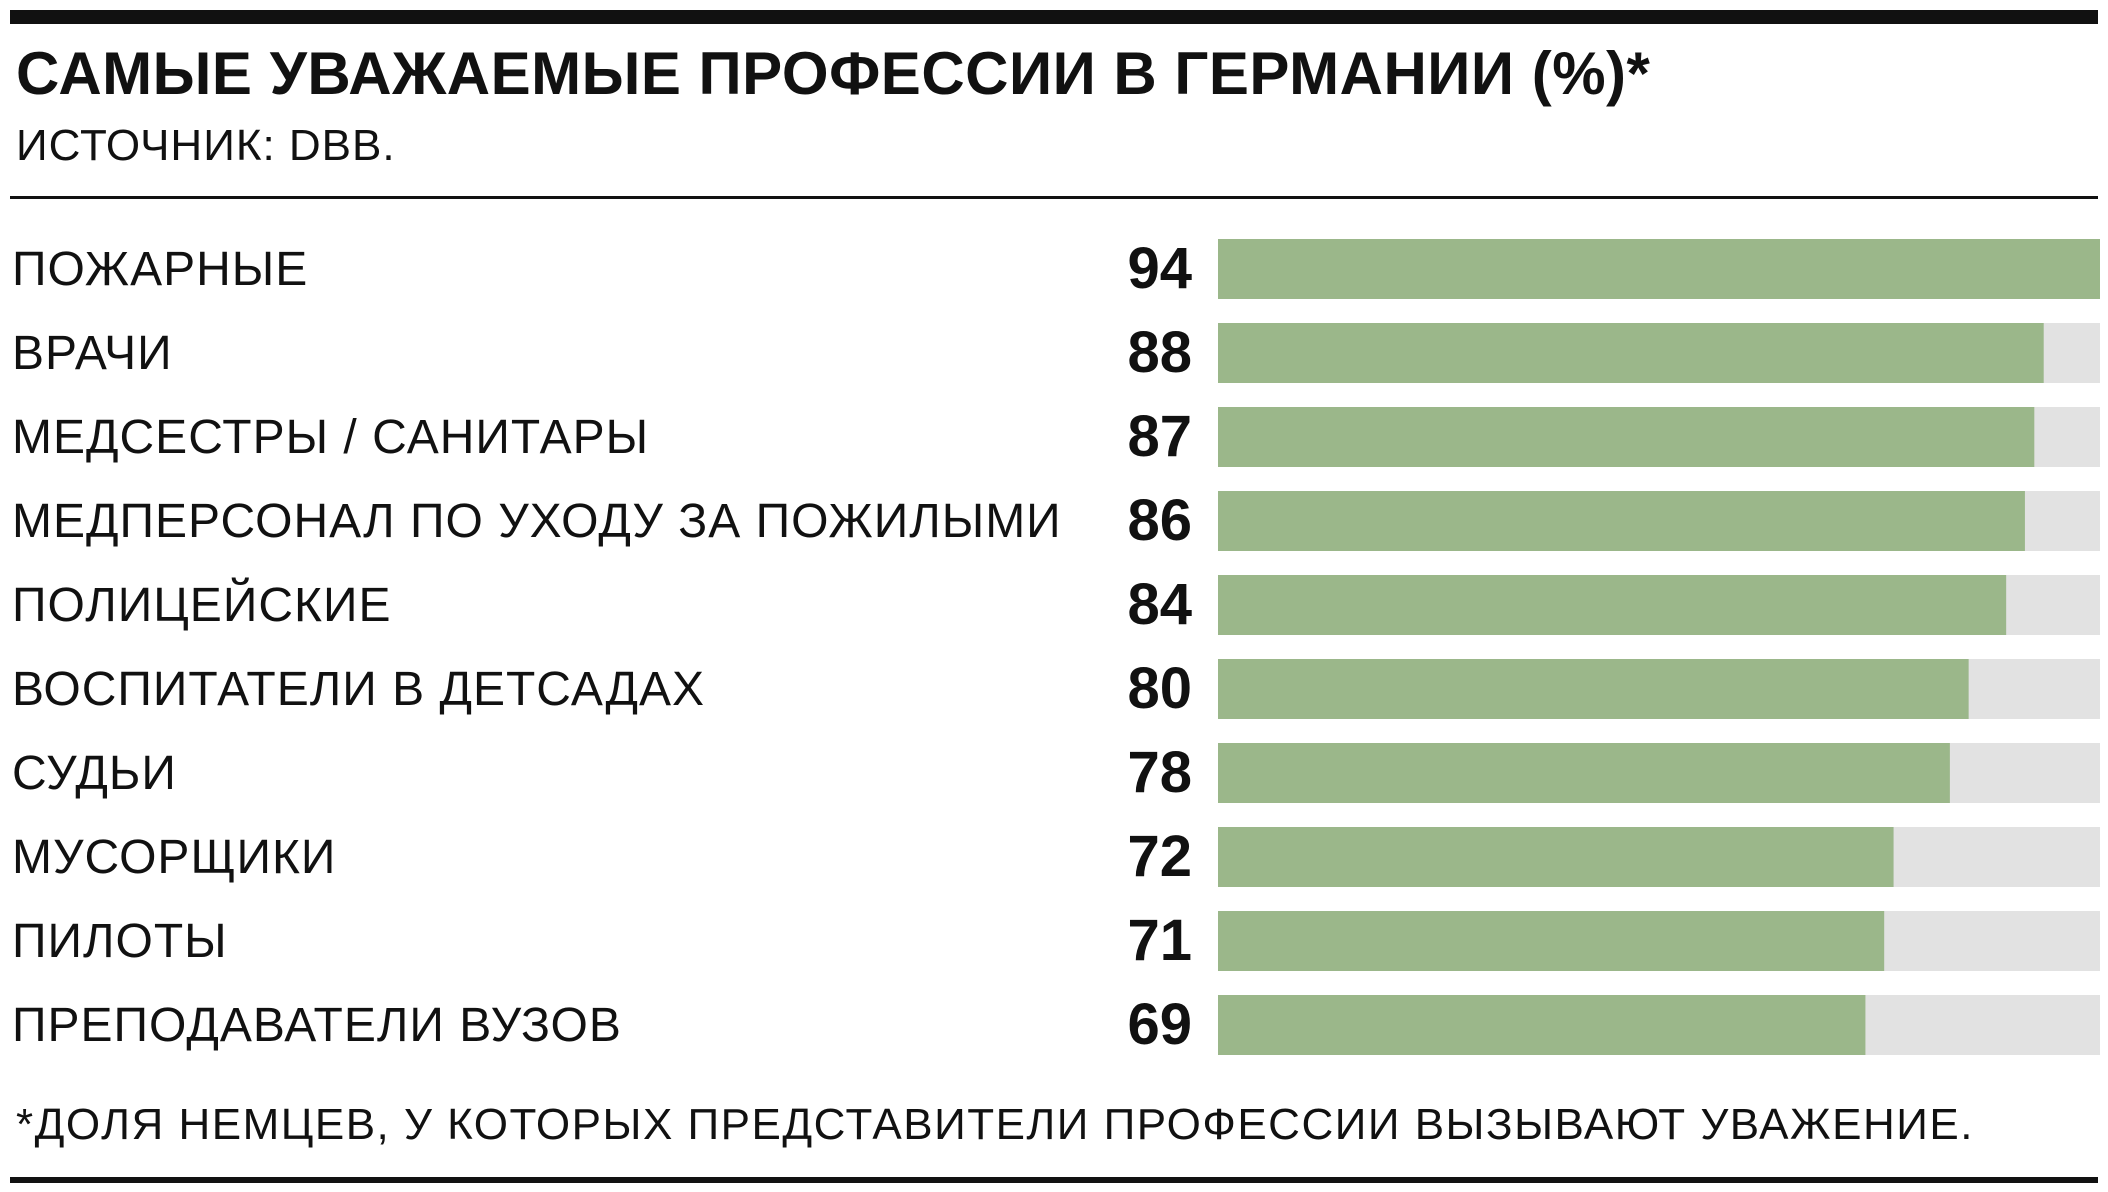 The width and height of the screenshot is (2108, 1192). What do you see at coordinates (206, 145) in the screenshot?
I see `chart-source: ИСТОЧНИК: DBB.` at bounding box center [206, 145].